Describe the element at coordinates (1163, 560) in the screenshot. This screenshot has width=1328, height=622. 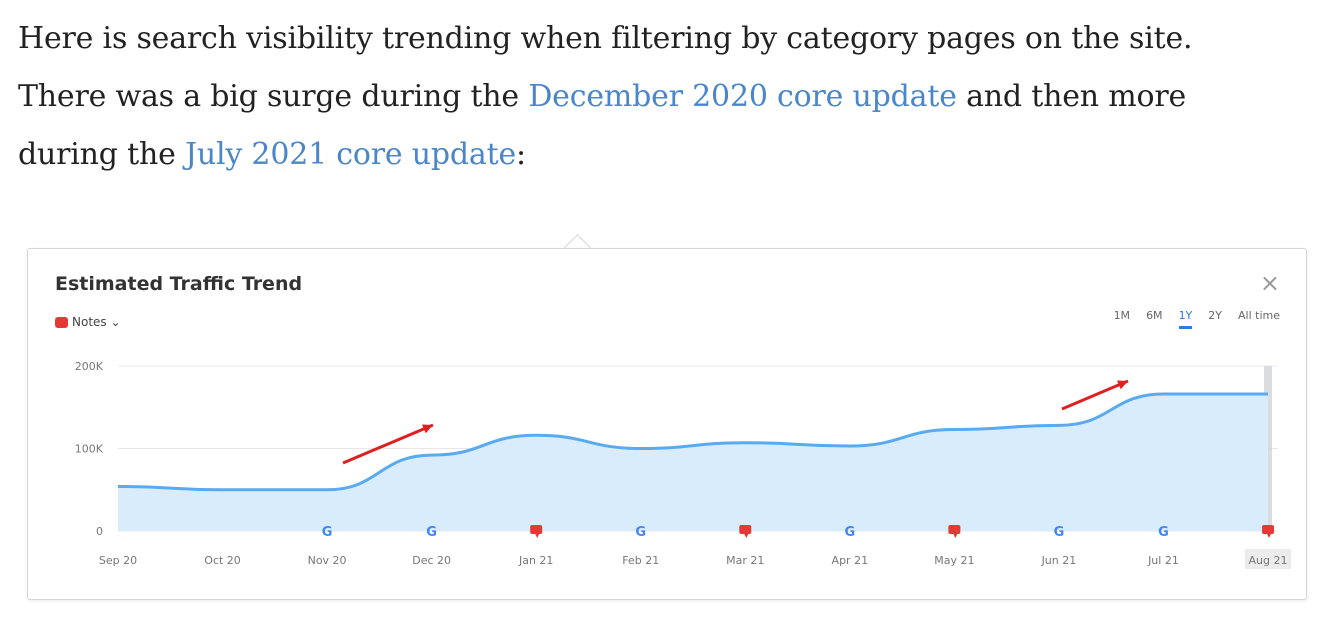
I see `x-tick-label: Jul 21` at that location.